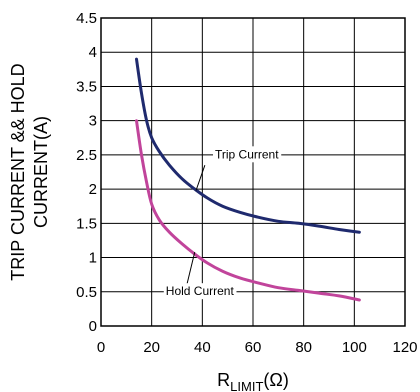 The width and height of the screenshot is (420, 392). What do you see at coordinates (200, 177) in the screenshot?
I see `trip-current-leader-line` at bounding box center [200, 177].